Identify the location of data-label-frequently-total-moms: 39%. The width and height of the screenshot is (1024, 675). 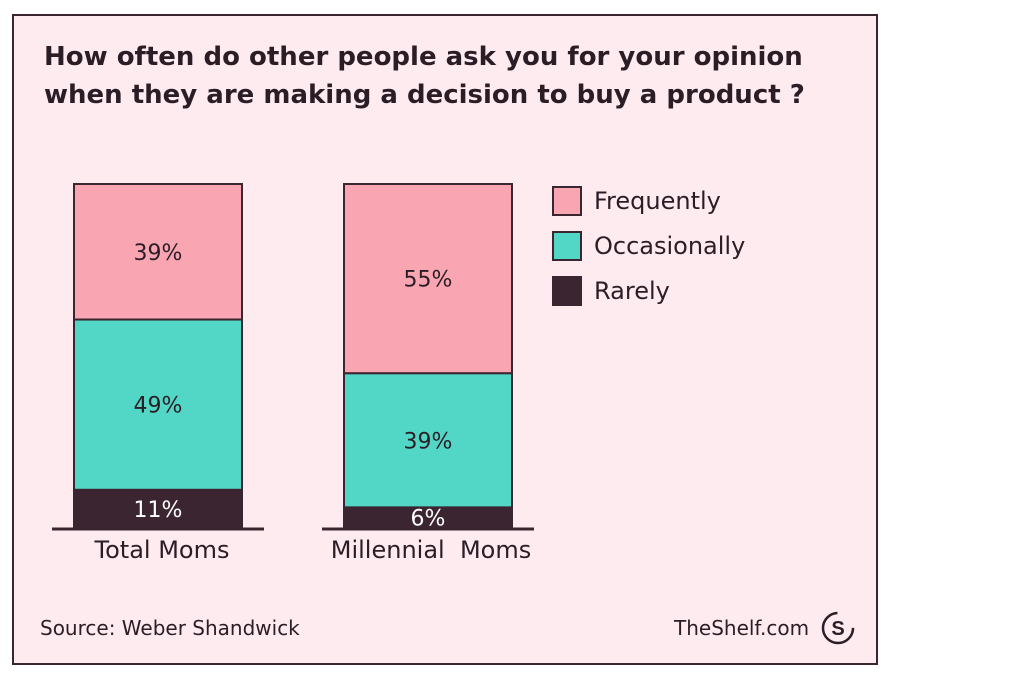
(158, 253).